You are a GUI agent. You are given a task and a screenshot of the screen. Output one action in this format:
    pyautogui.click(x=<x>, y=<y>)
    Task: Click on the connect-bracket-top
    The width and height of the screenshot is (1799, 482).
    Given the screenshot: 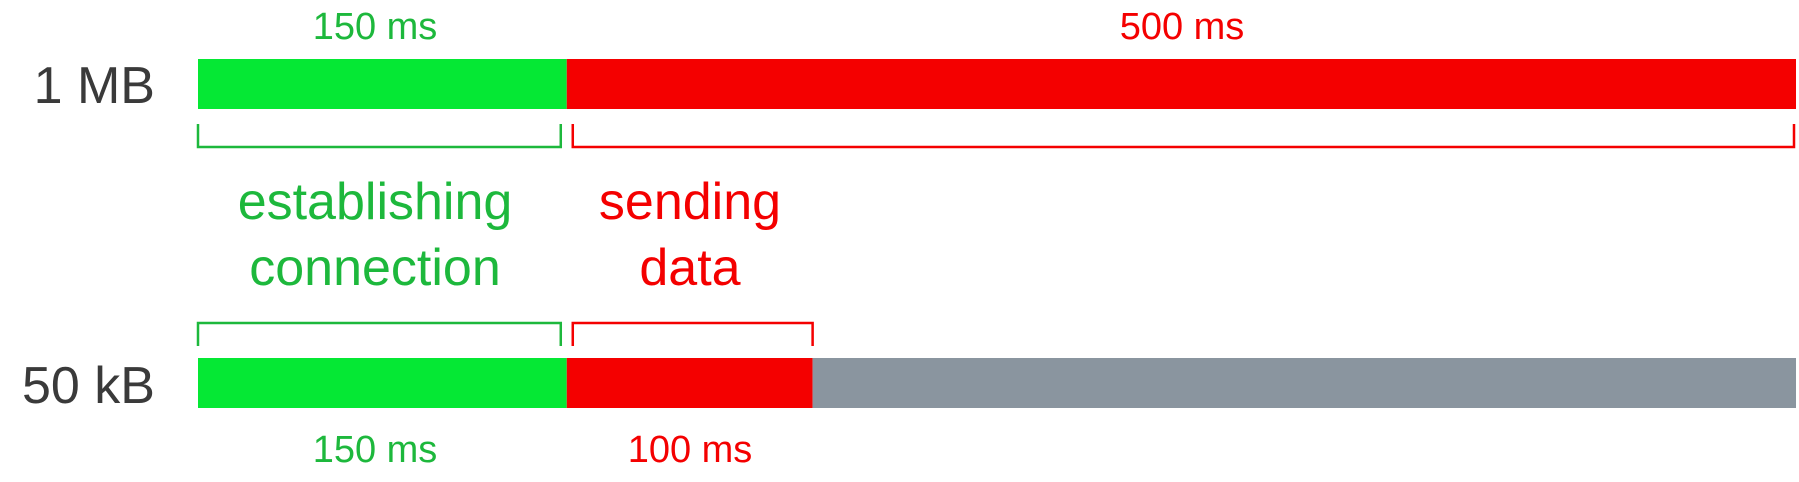 What is the action you would take?
    pyautogui.click(x=379, y=136)
    